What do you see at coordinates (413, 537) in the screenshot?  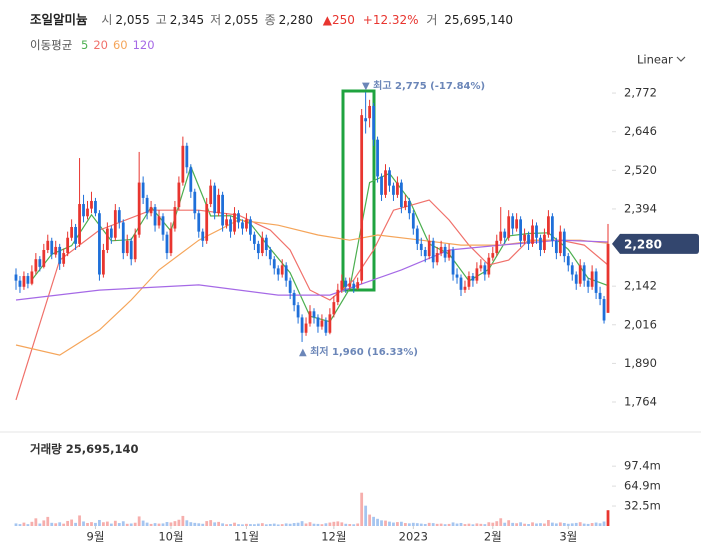 I see `x-tick-label: 2023` at bounding box center [413, 537].